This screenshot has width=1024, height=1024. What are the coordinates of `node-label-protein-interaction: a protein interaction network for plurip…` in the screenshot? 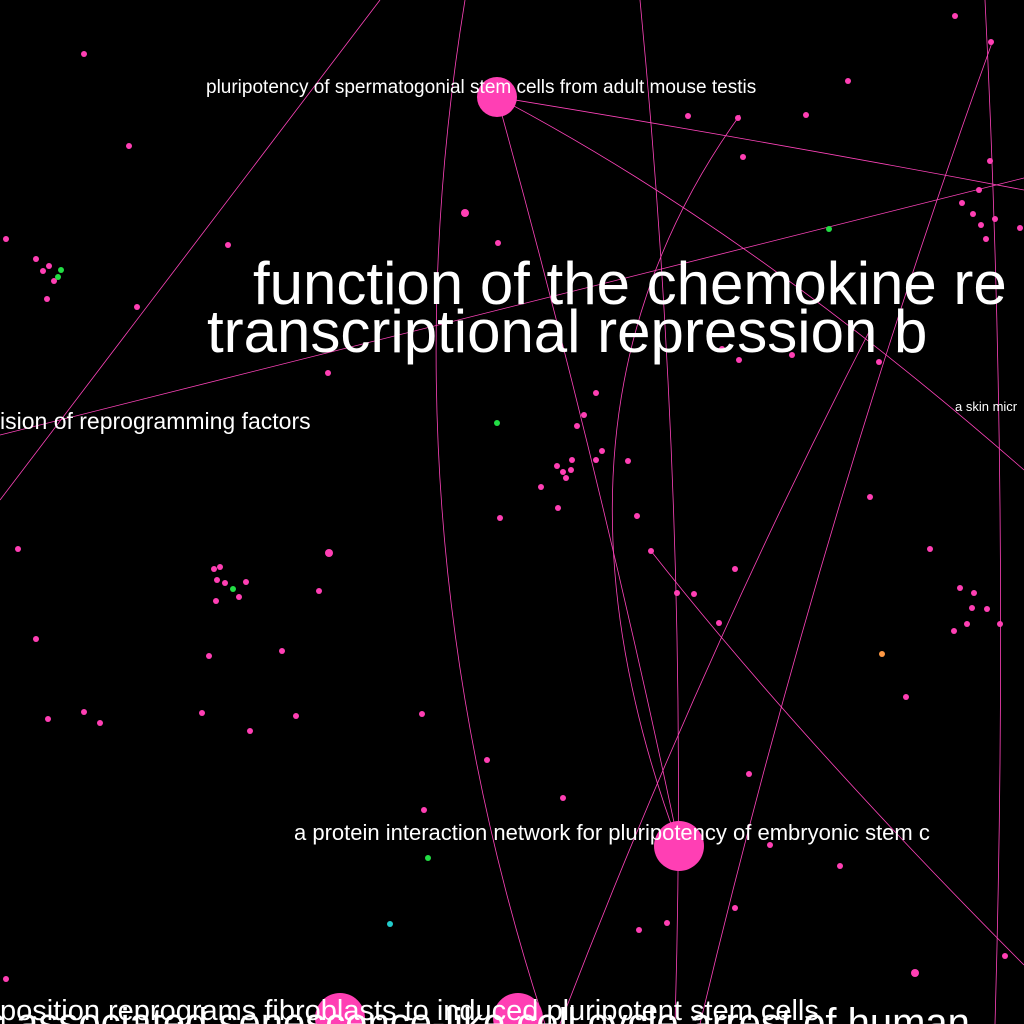 It's located at (612, 832).